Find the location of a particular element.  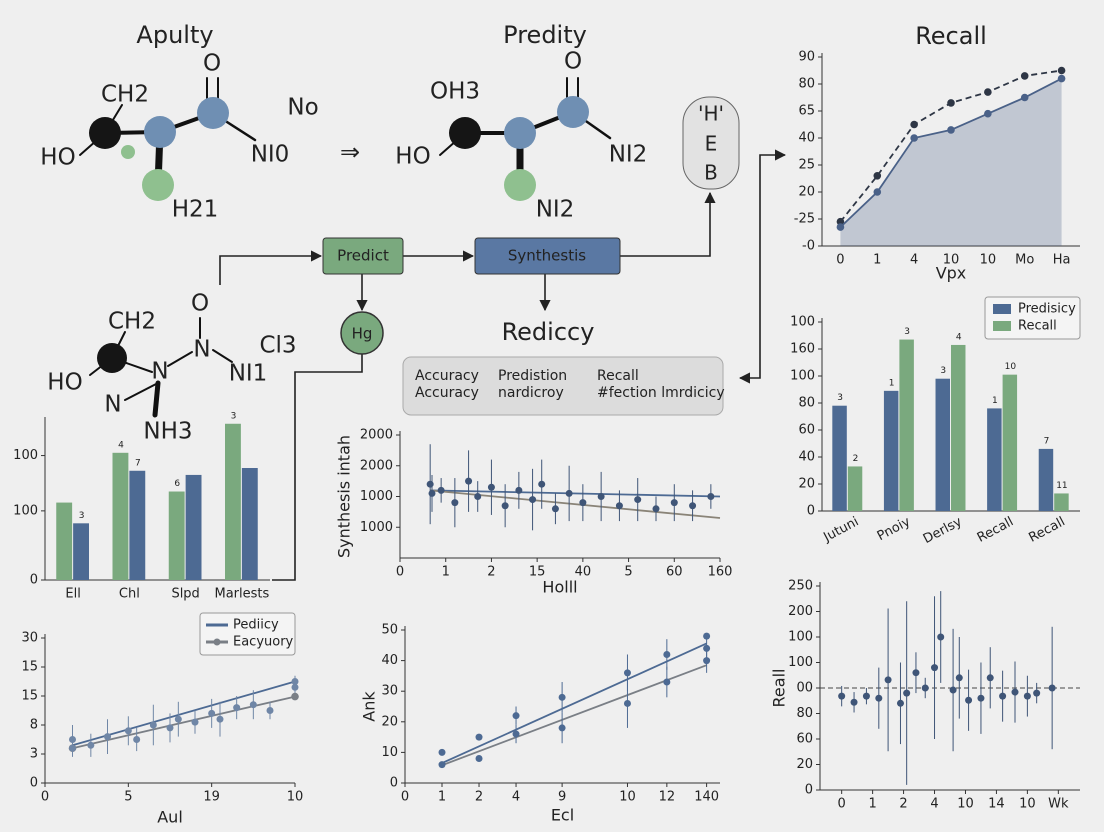

connector is located at coordinates (762, 266).